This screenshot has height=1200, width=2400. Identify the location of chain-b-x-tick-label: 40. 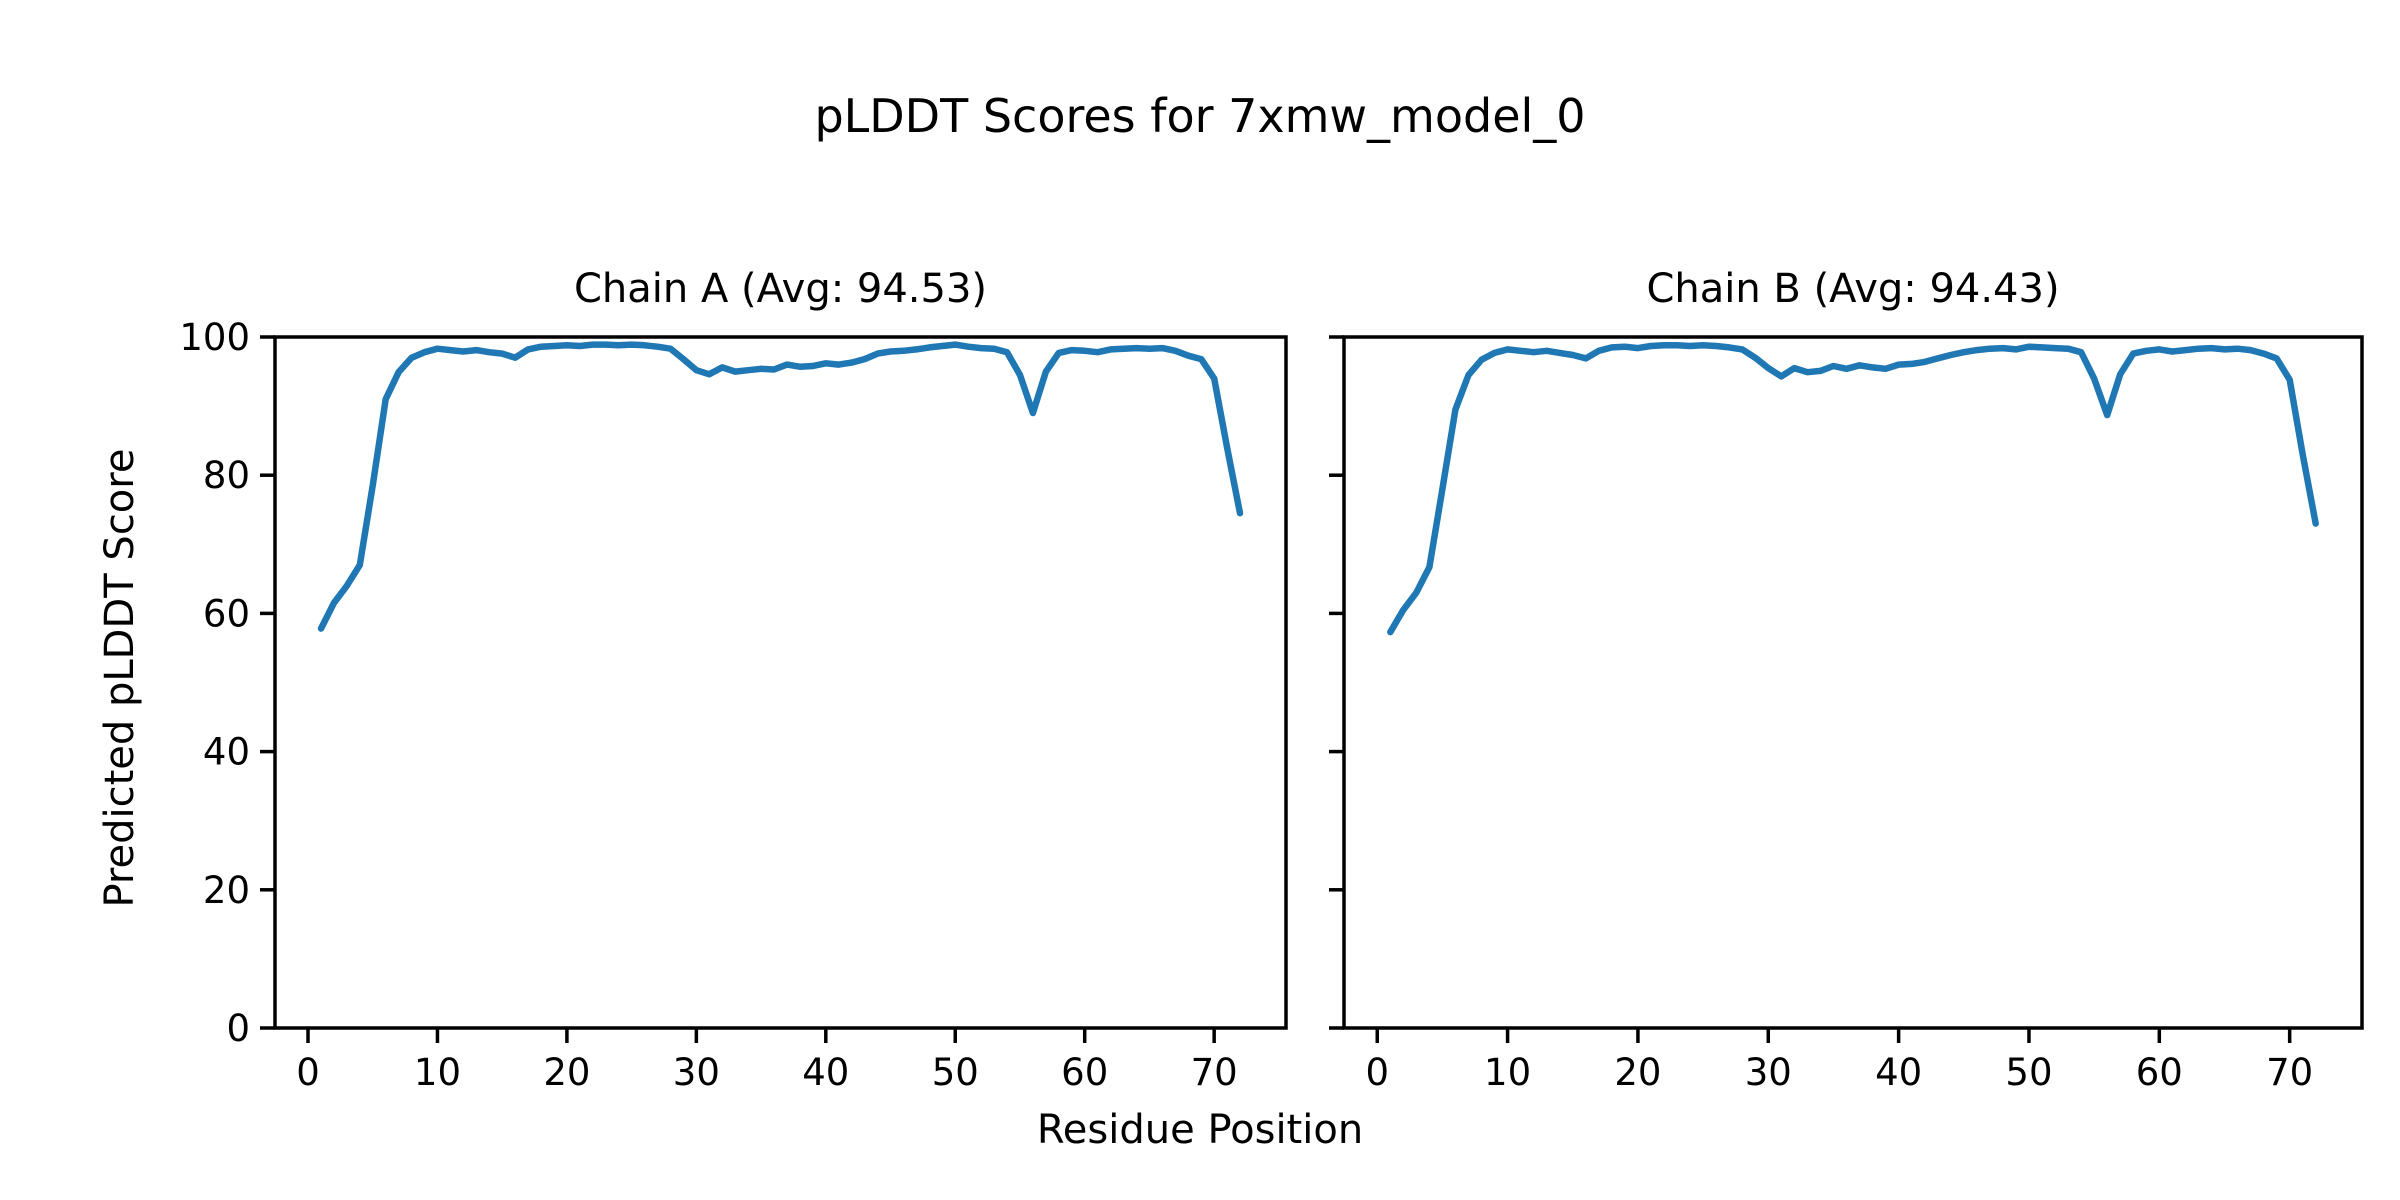
(1898, 1072).